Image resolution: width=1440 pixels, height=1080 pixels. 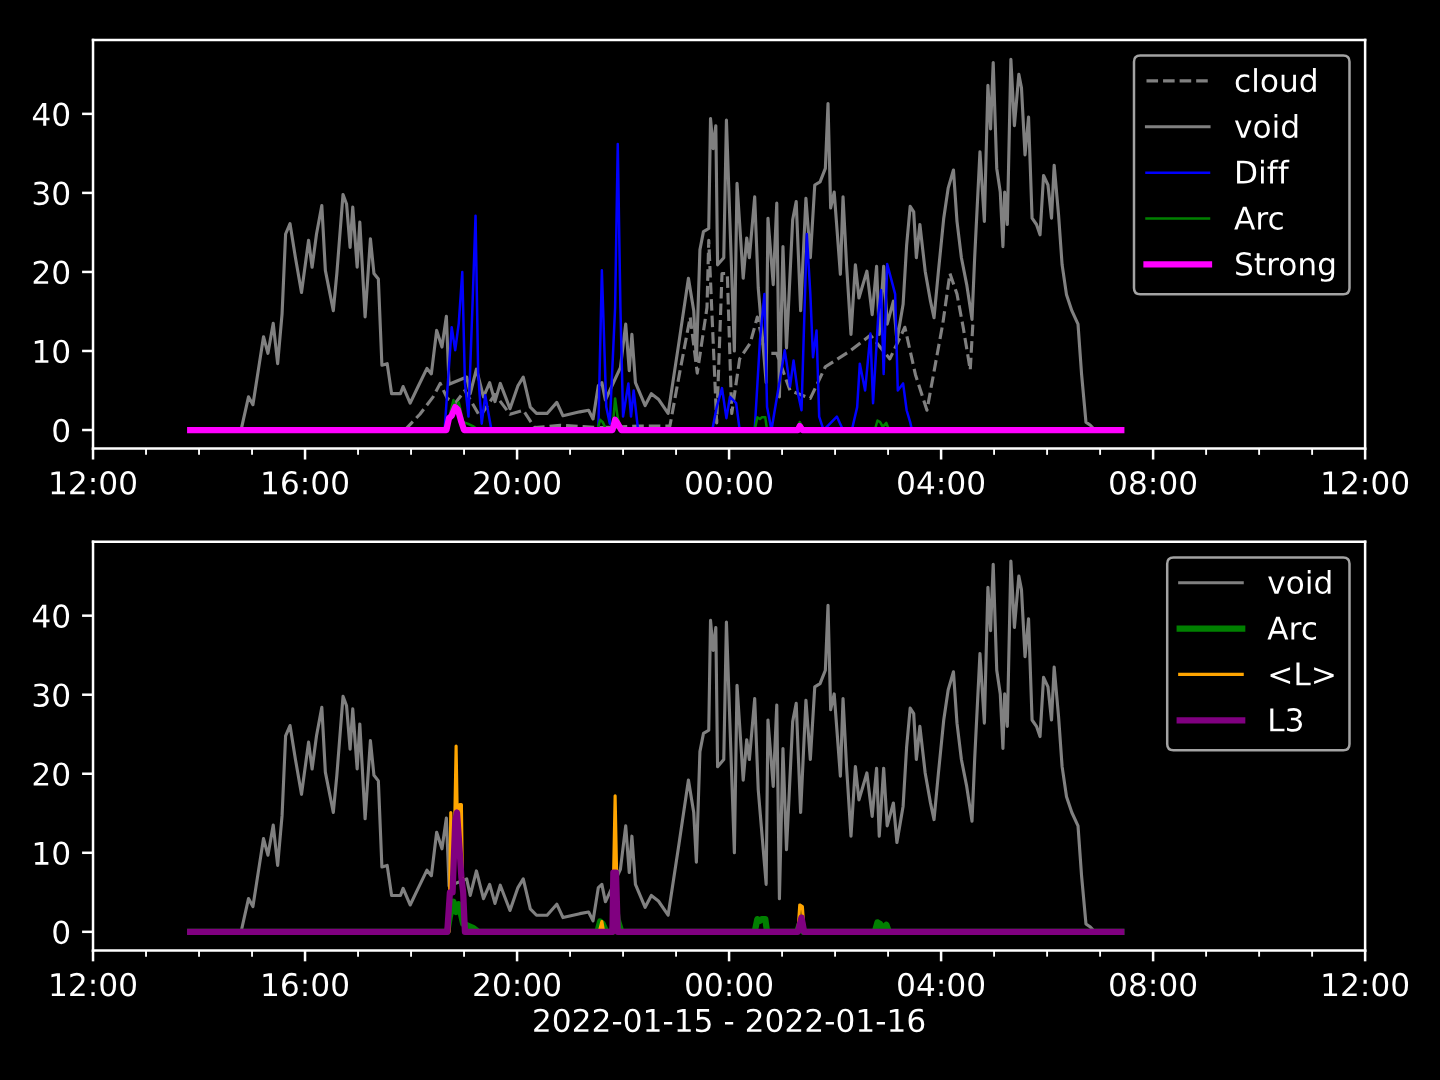 What do you see at coordinates (1263, 171) in the screenshot?
I see `legend-label: Diff` at bounding box center [1263, 171].